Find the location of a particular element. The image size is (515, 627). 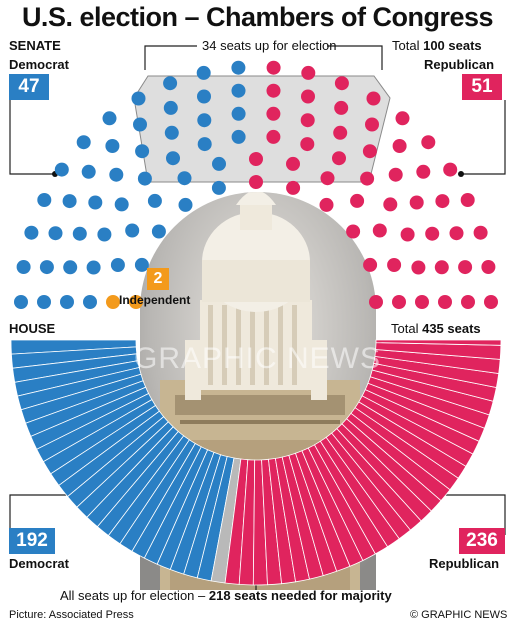

majority-note-prefix: All seats up for election – is located at coordinates (133, 595).